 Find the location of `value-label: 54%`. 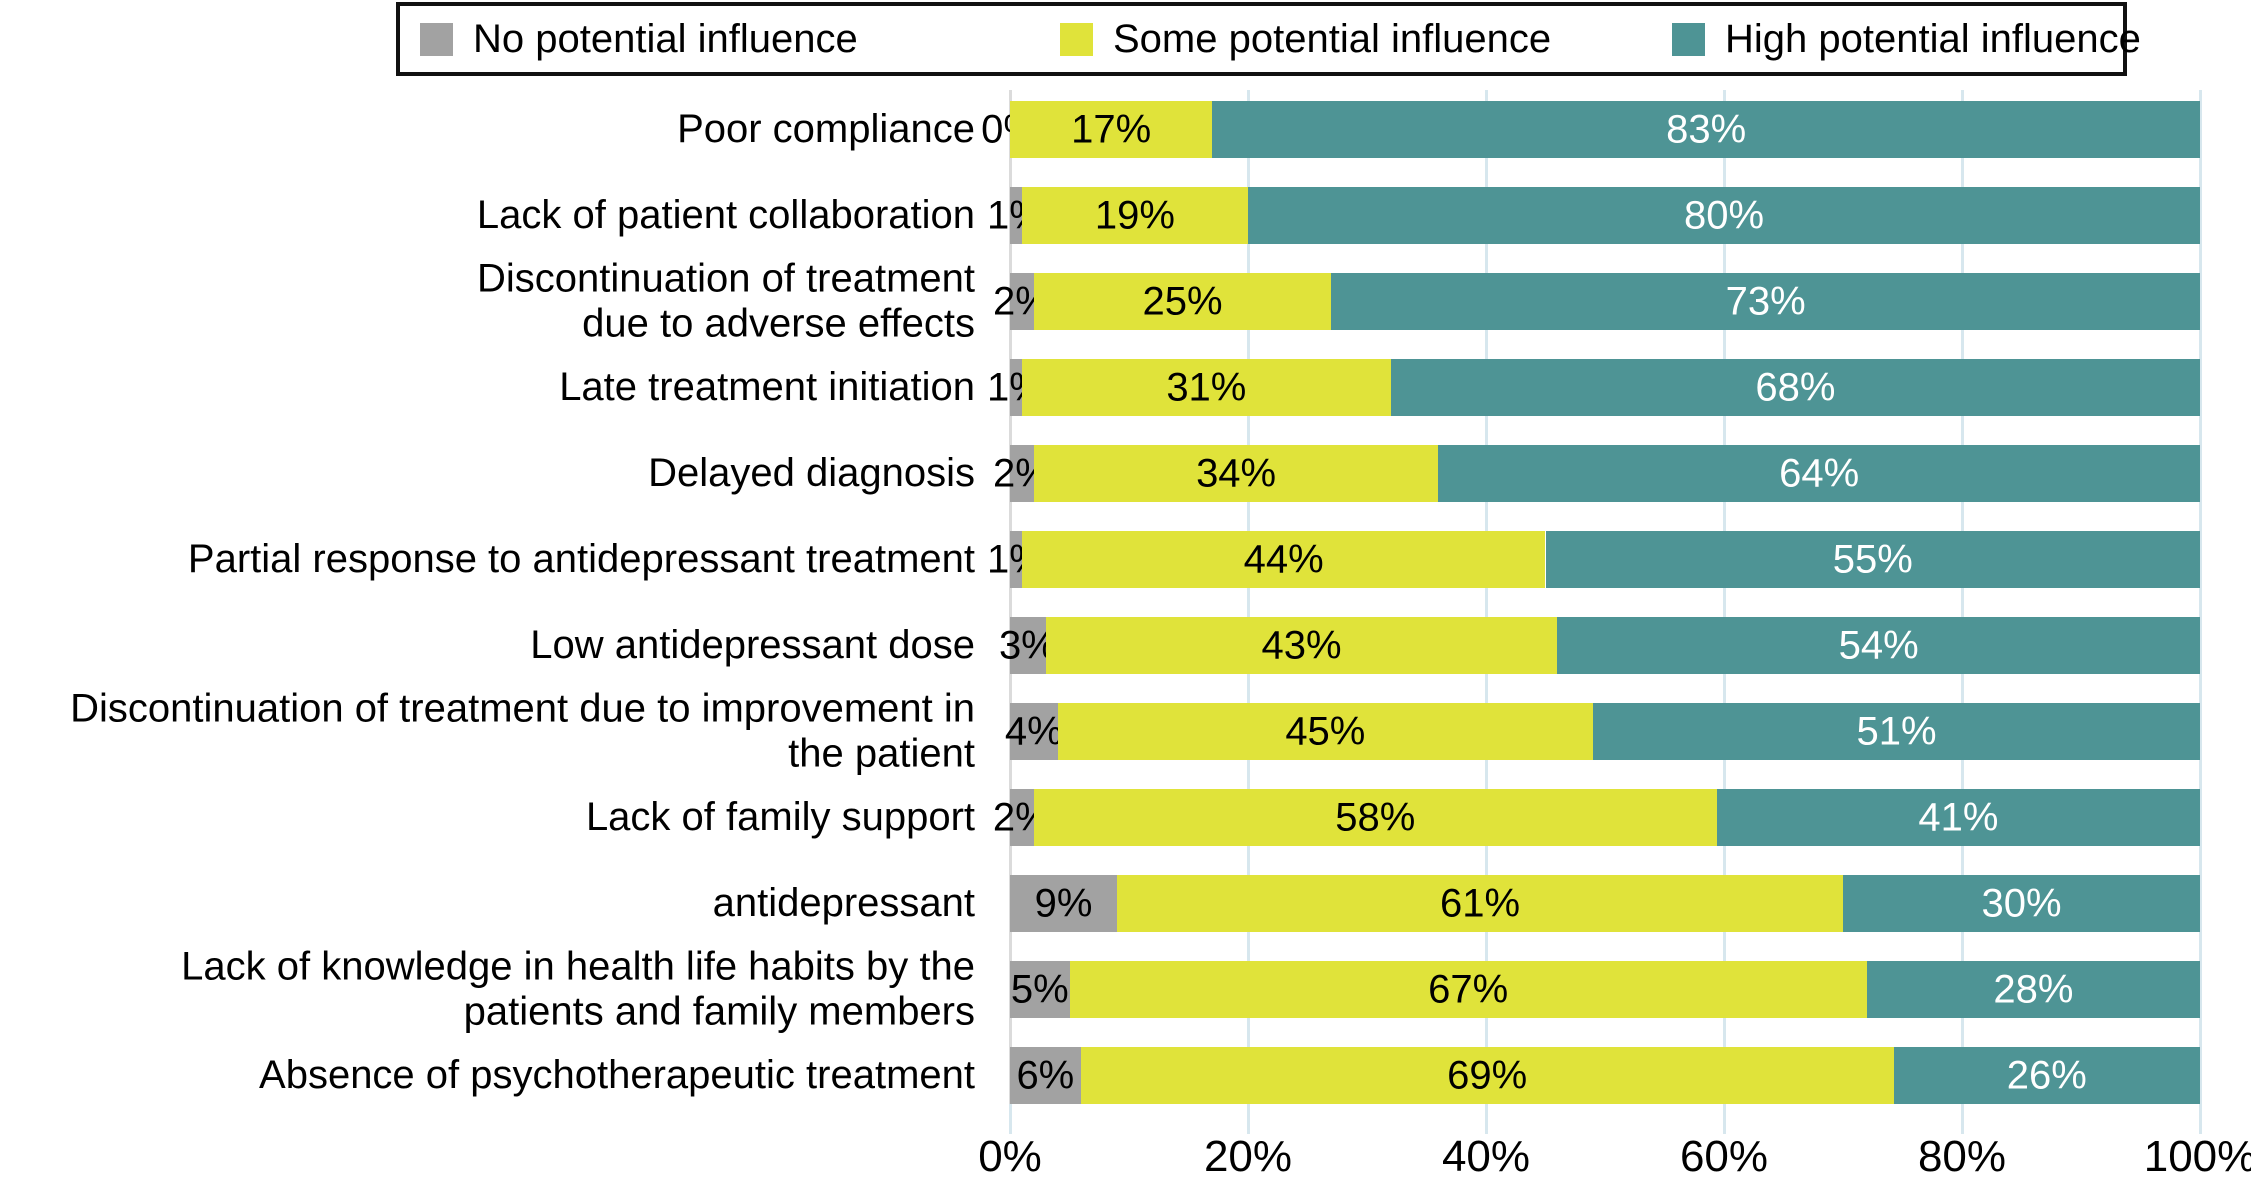

value-label: 54% is located at coordinates (1878, 645).